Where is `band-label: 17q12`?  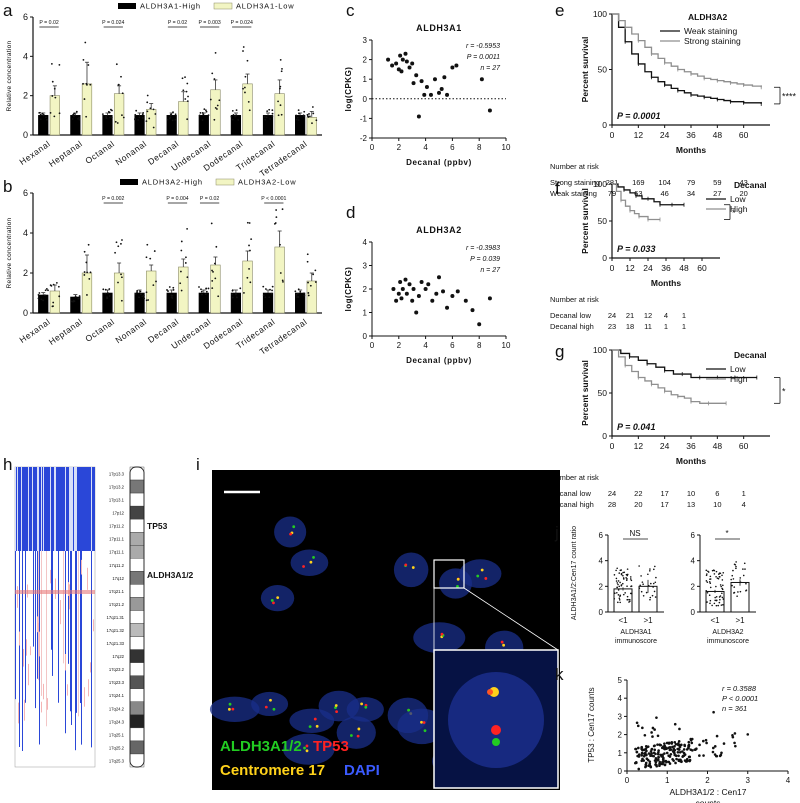
band-label: 17q12 is located at coordinates (118, 578).